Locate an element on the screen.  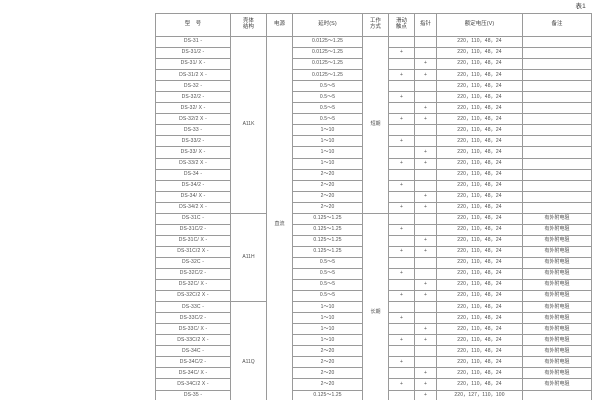
table-row: DS-33/ X - 1～10 +220，110，48，24 is located at coordinates (373, 152).